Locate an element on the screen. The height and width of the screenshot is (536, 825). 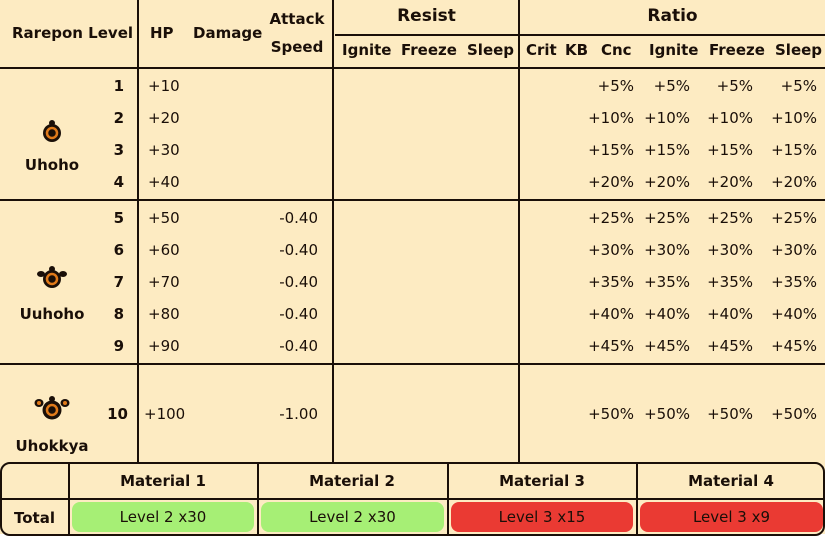
header-resist-freeze: Freeze is located at coordinates (429, 50).